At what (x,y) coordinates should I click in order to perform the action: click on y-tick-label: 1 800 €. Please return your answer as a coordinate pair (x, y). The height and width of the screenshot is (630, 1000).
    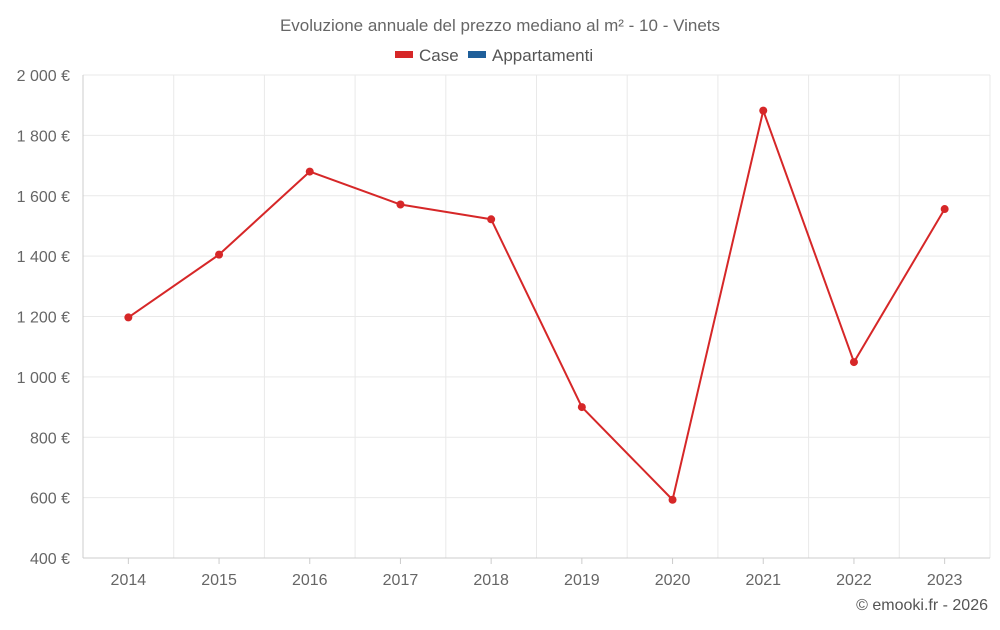
    Looking at the image, I should click on (43, 136).